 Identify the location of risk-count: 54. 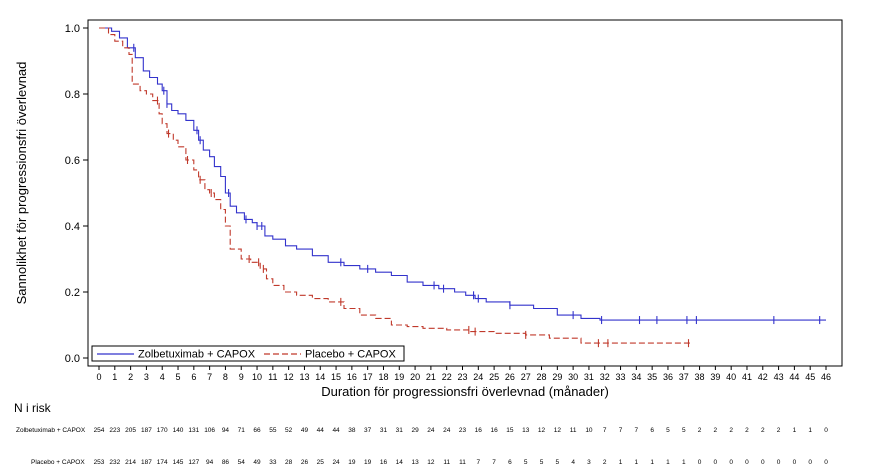
(242, 462).